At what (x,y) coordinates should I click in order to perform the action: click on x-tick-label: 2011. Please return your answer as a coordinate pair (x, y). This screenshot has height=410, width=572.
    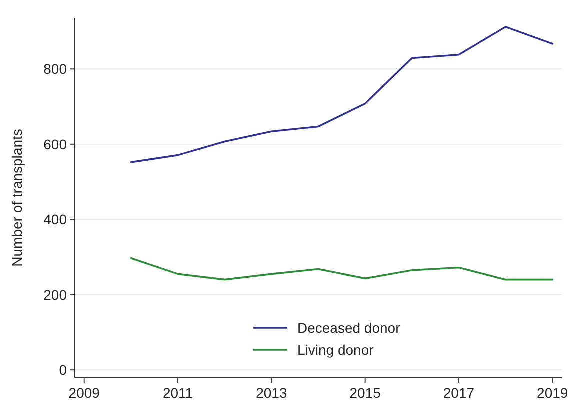
    Looking at the image, I should click on (178, 393).